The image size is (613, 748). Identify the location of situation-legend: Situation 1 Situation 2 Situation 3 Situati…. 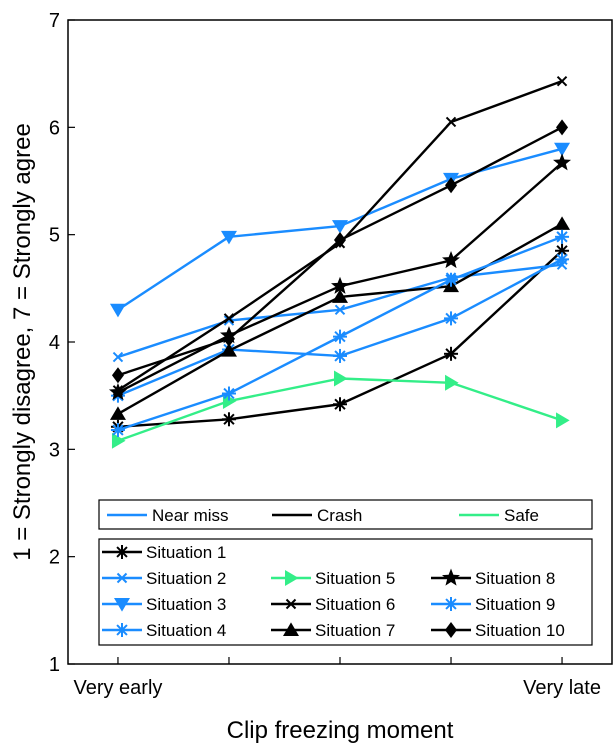
(345, 592).